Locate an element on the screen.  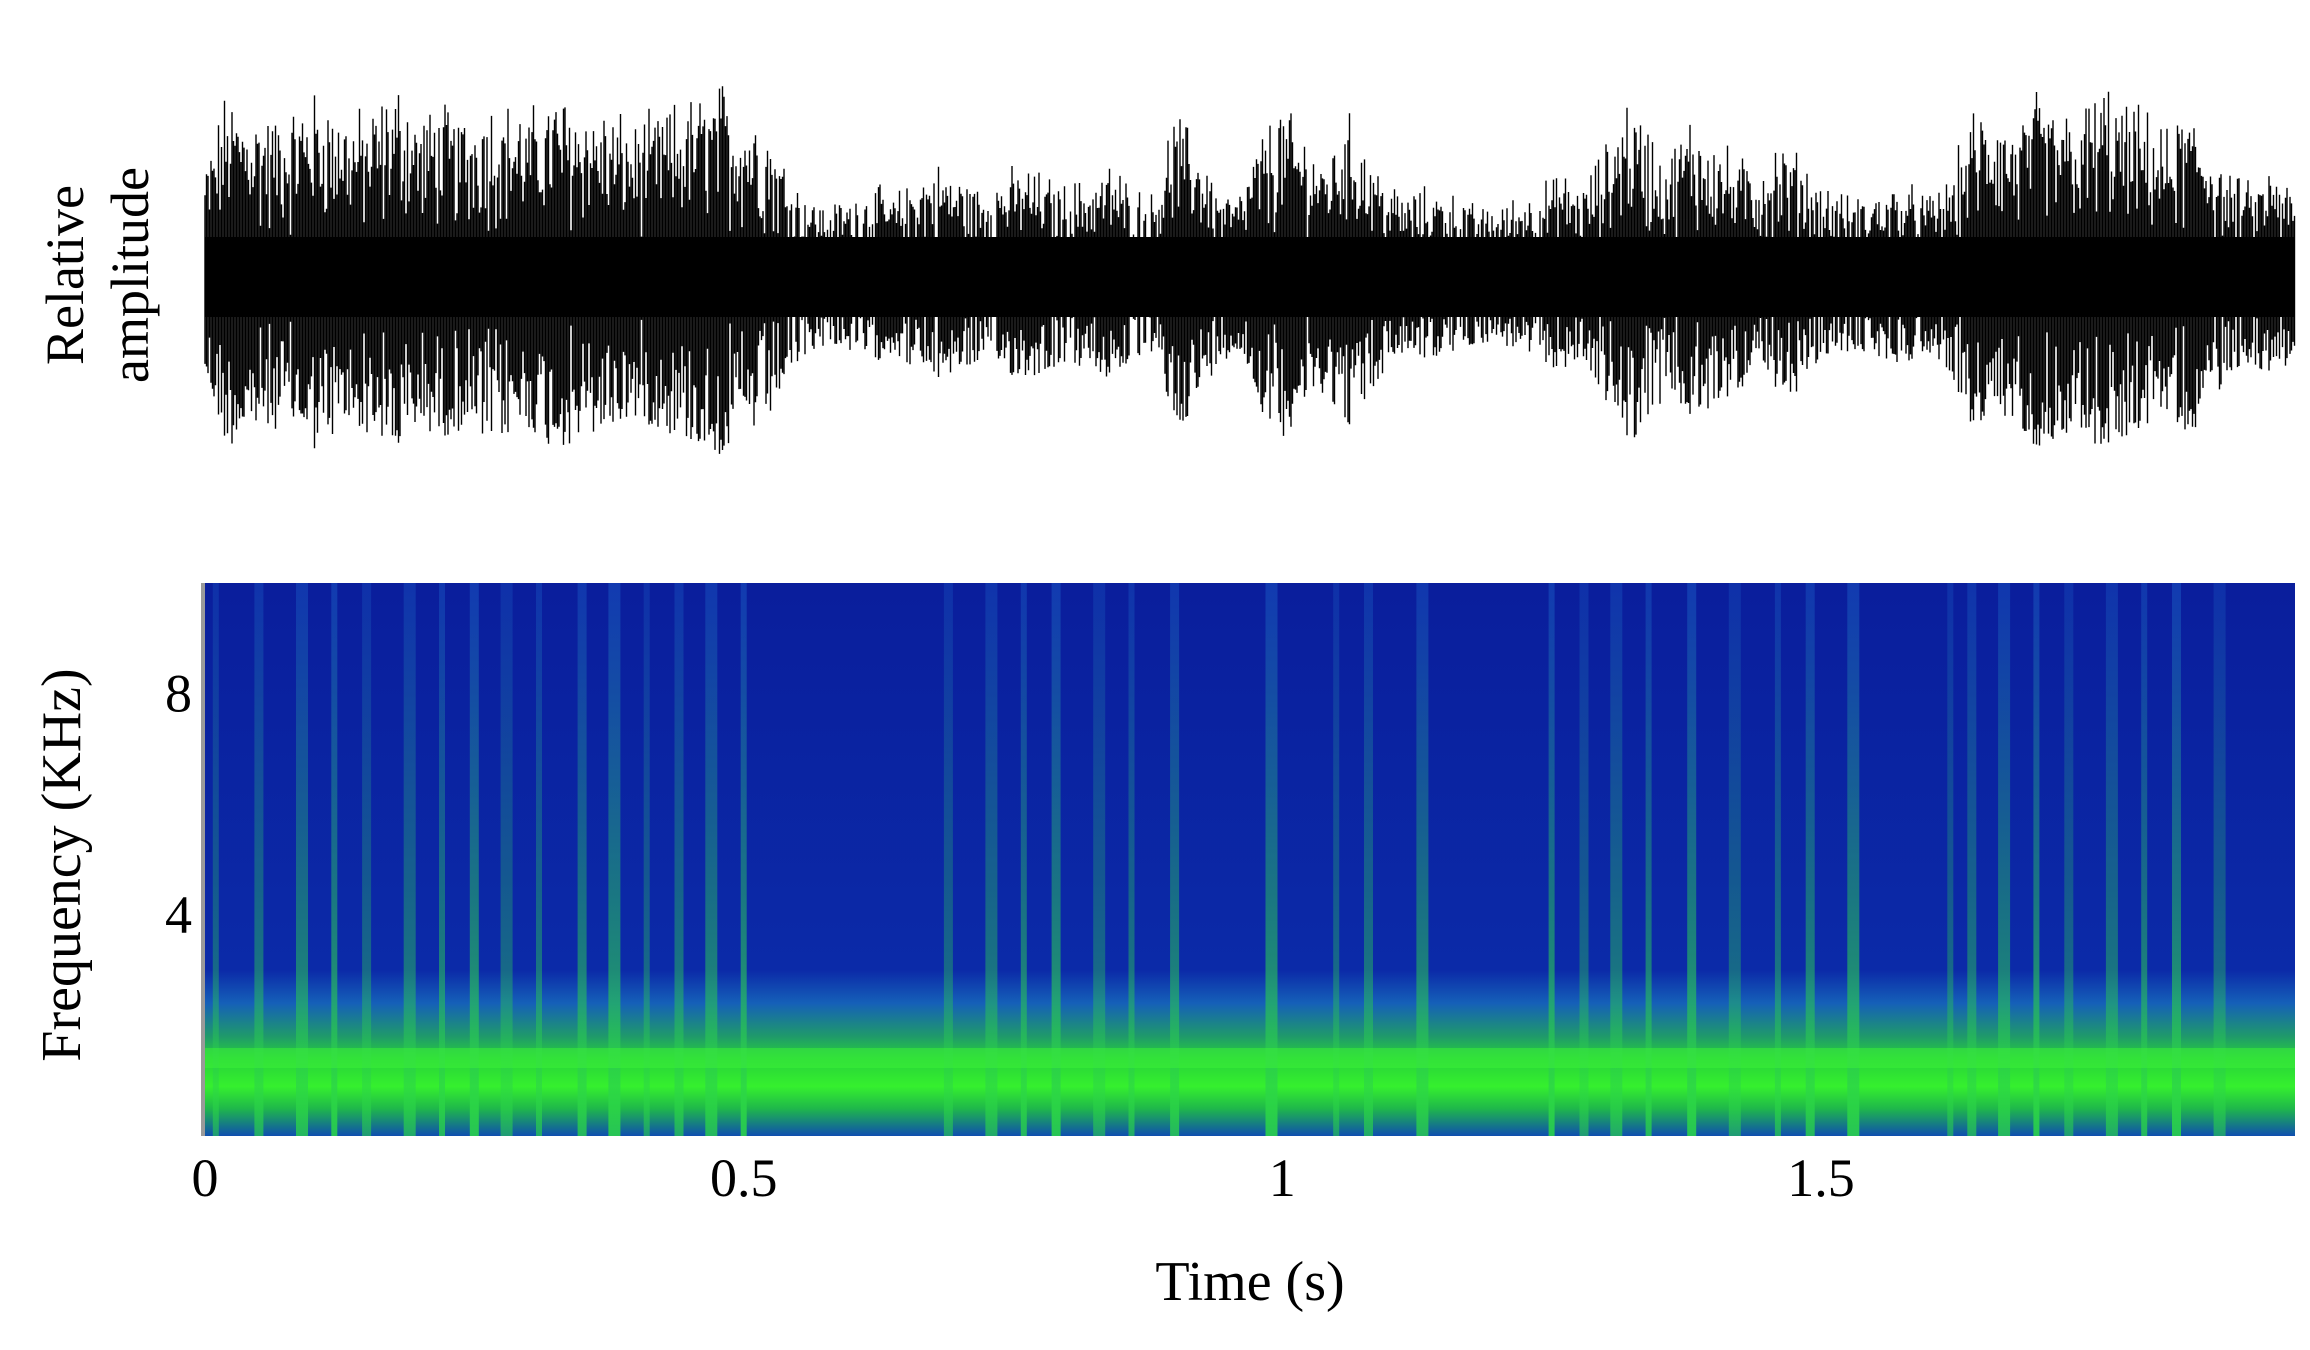
x-axis-label: Time (s) is located at coordinates (1249, 1282).